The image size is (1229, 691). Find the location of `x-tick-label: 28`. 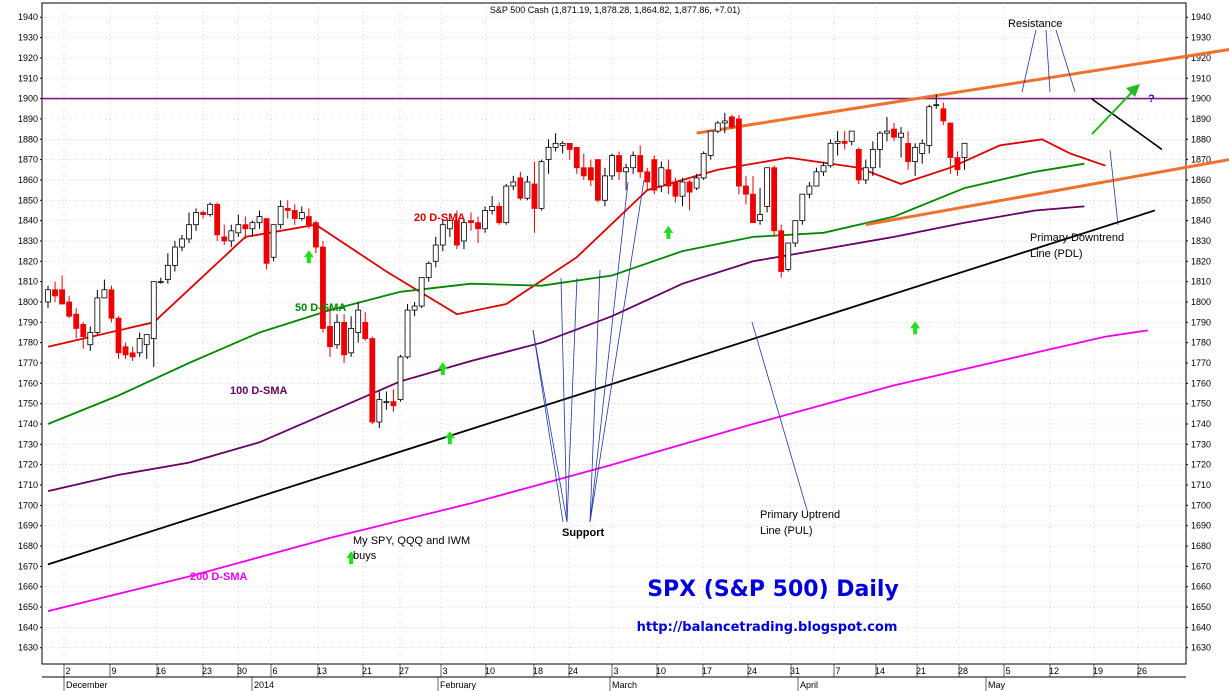

x-tick-label: 28 is located at coordinates (963, 671).